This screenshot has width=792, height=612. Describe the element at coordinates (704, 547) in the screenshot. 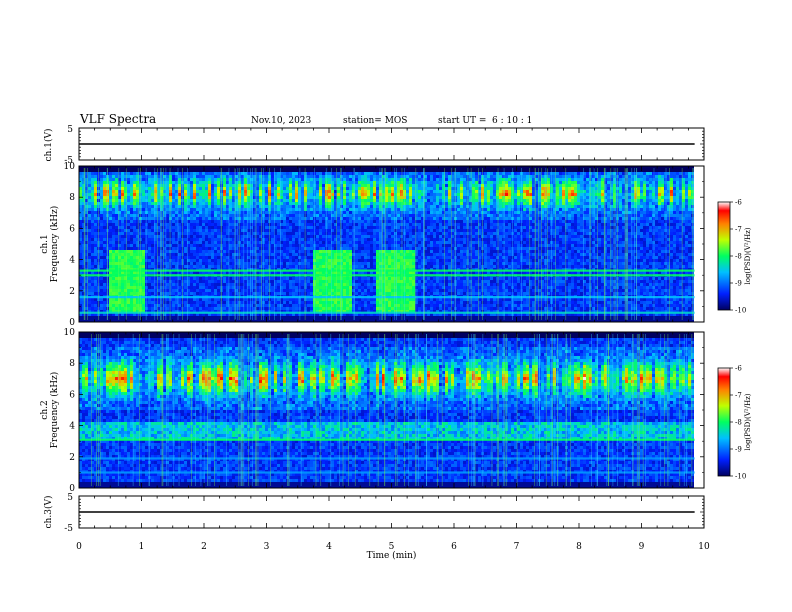

I see `x-tick-label: 10` at that location.